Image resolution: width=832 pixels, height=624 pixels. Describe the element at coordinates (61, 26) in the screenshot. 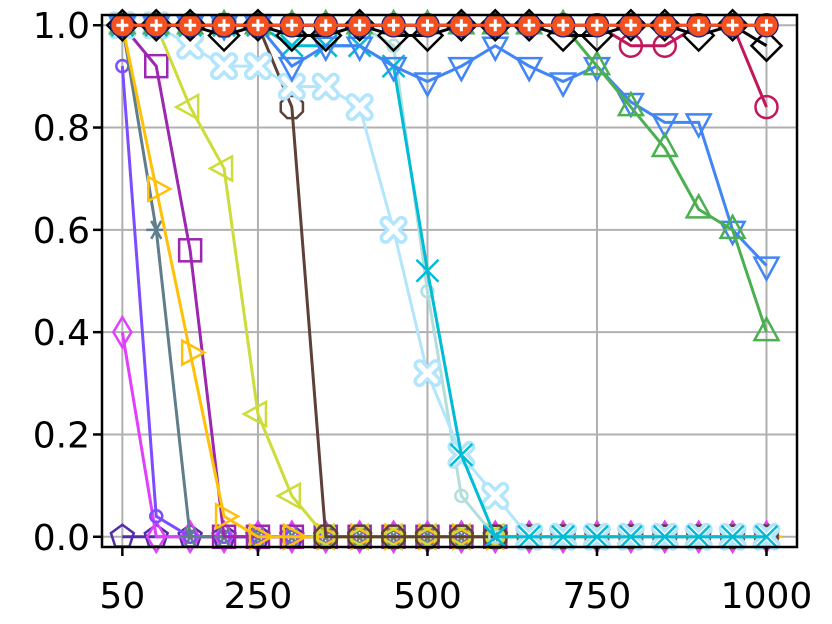

I see `y-tick-label: 1.0` at that location.